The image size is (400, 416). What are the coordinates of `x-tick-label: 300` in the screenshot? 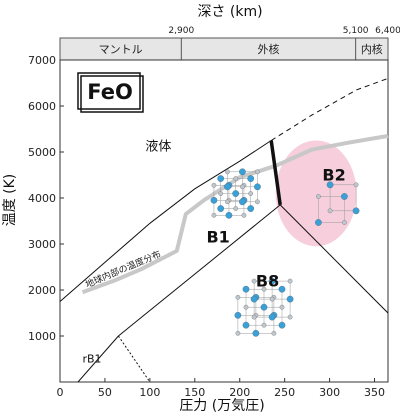 It's located at (329, 392).